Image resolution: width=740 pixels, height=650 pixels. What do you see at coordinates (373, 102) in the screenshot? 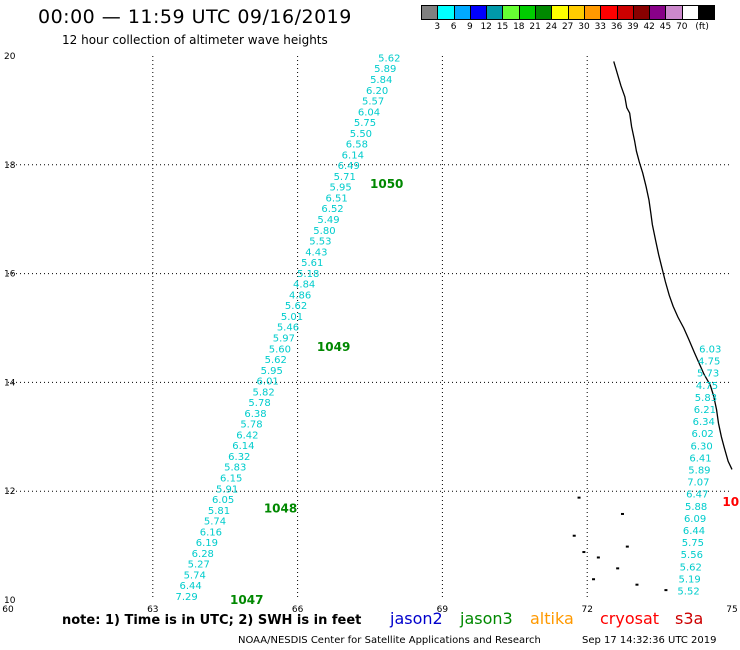
I see `swh-value-label: 5.57` at bounding box center [373, 102].